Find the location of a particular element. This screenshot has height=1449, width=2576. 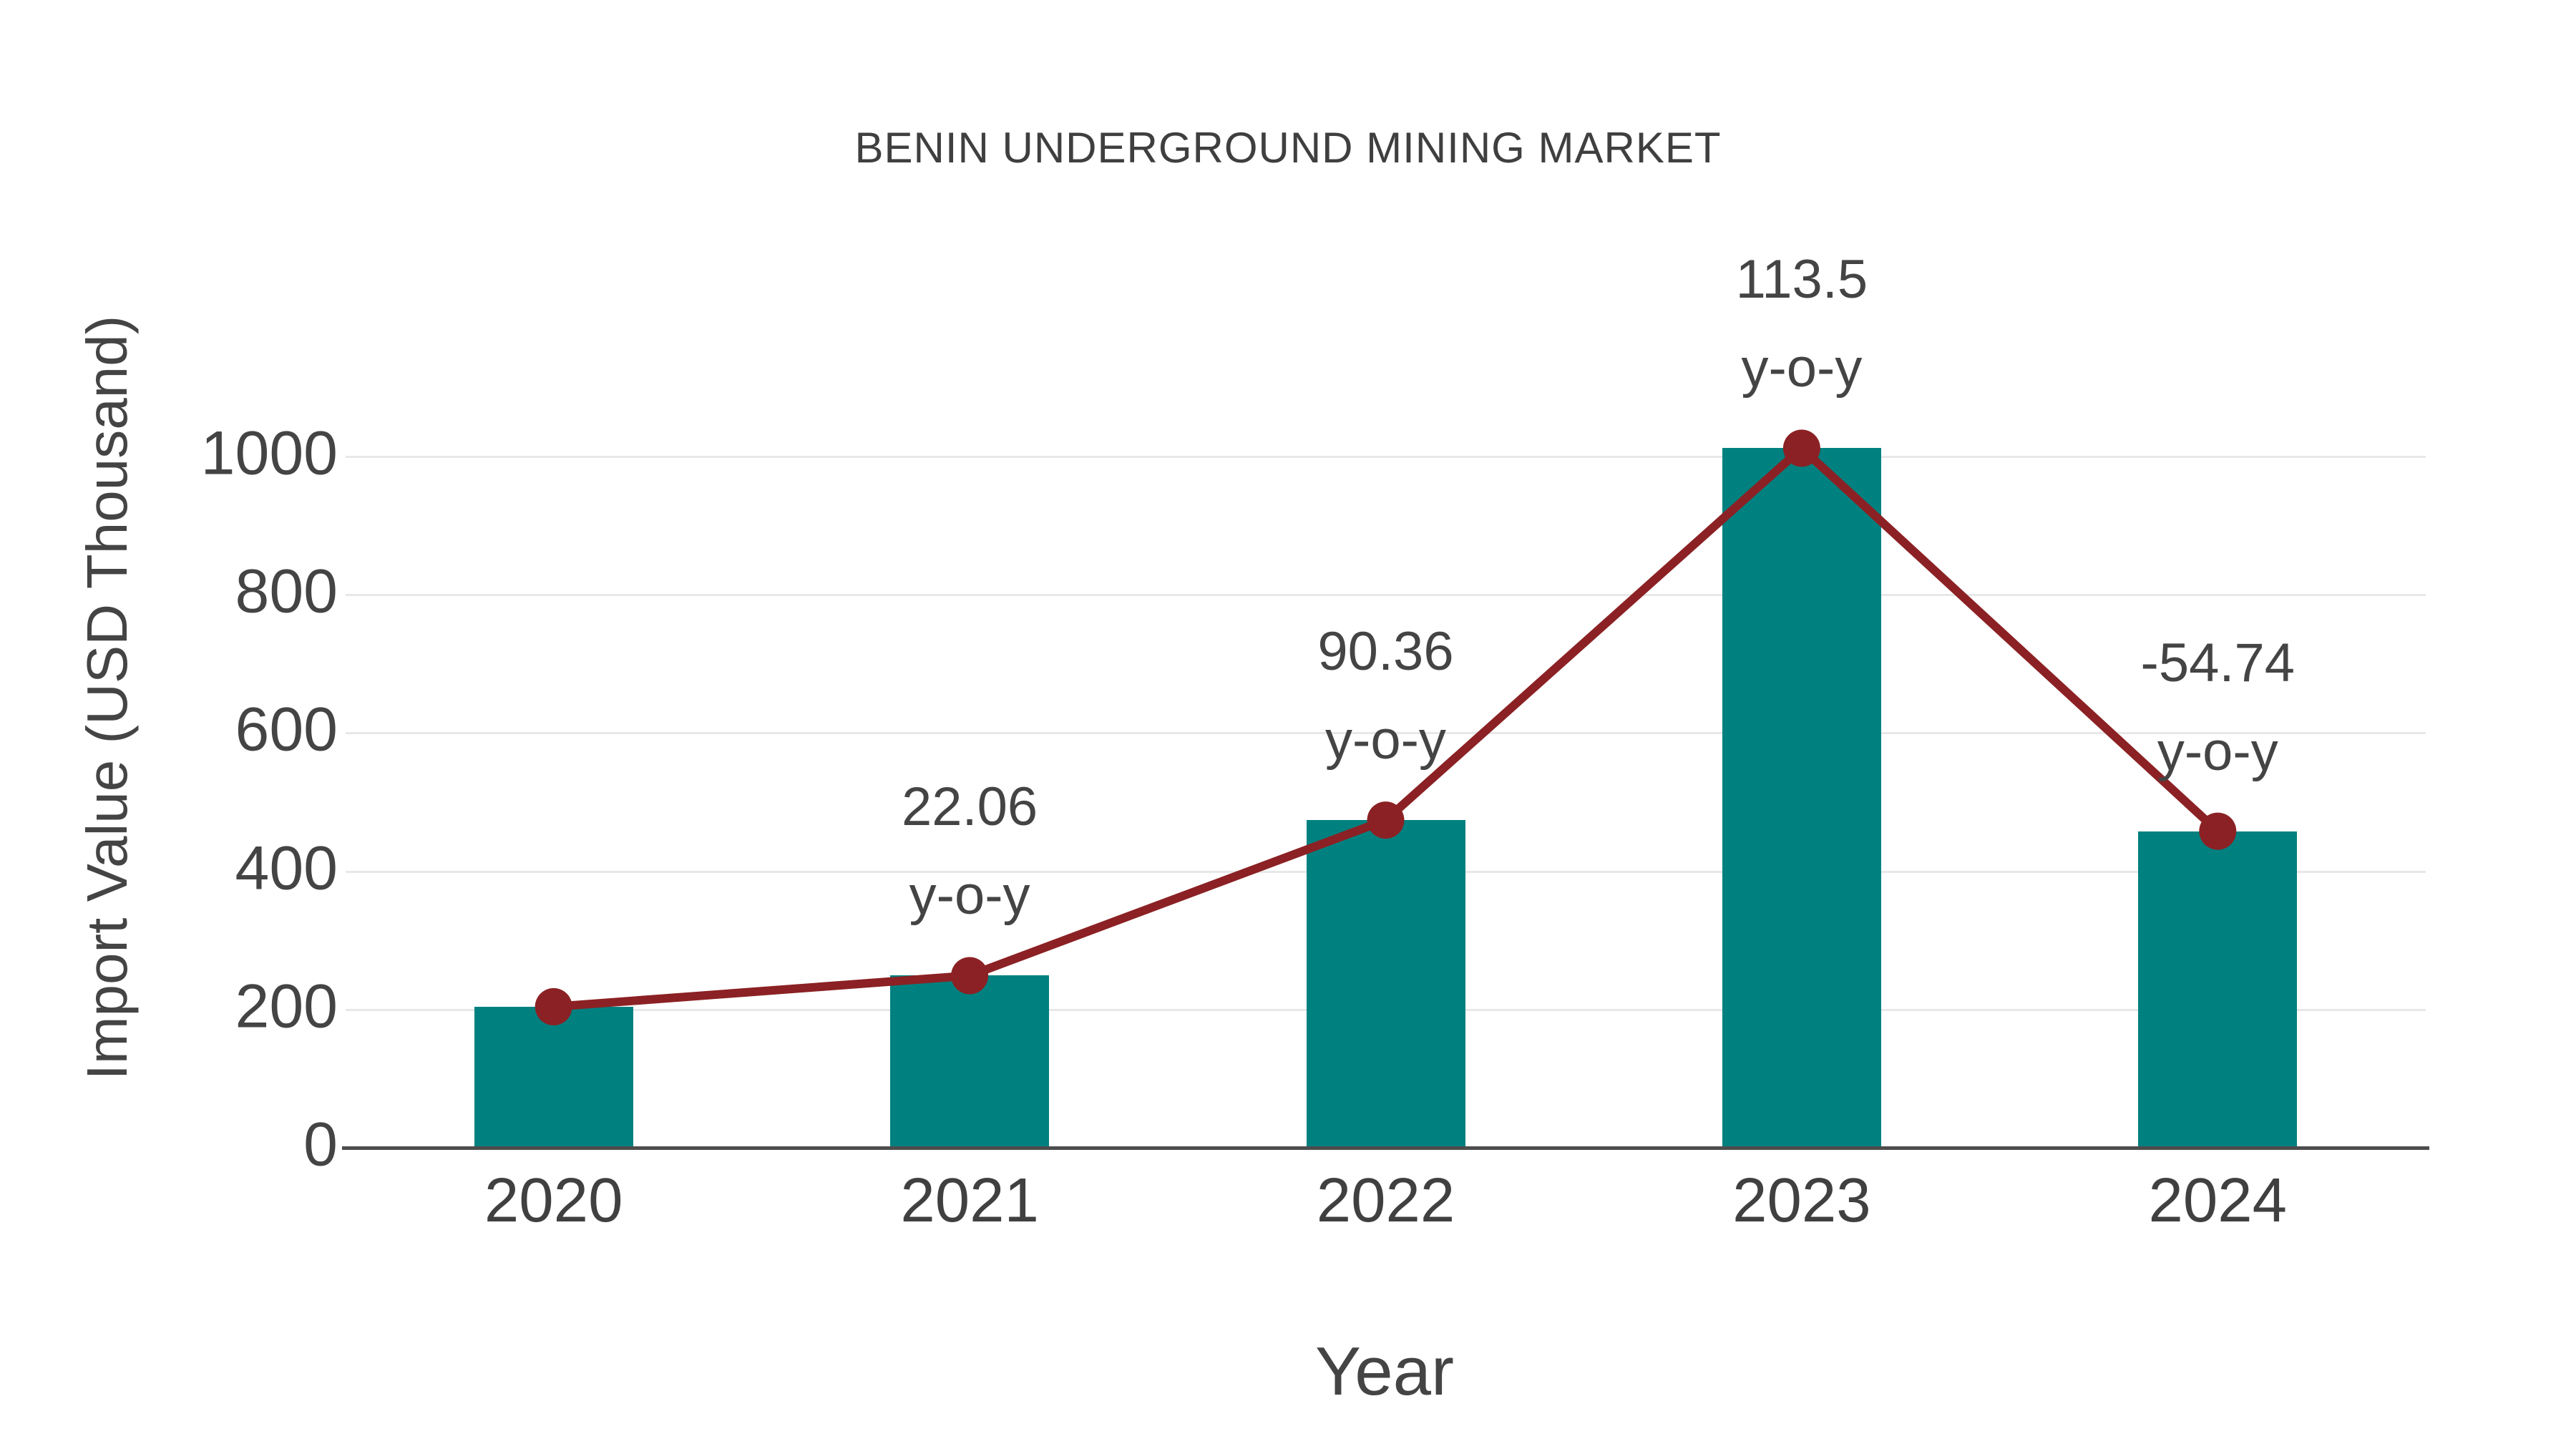

trend-point-2023 is located at coordinates (1801, 448).